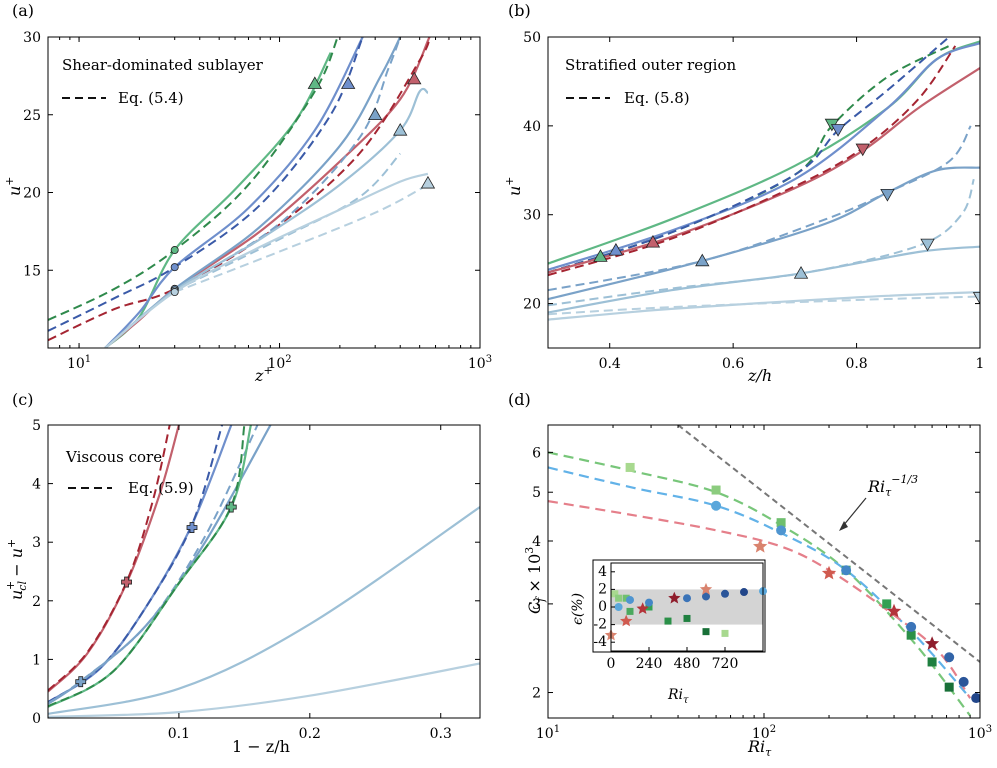  Describe the element at coordinates (828, 544) in the screenshot. I see `reference-power-law-line` at that location.